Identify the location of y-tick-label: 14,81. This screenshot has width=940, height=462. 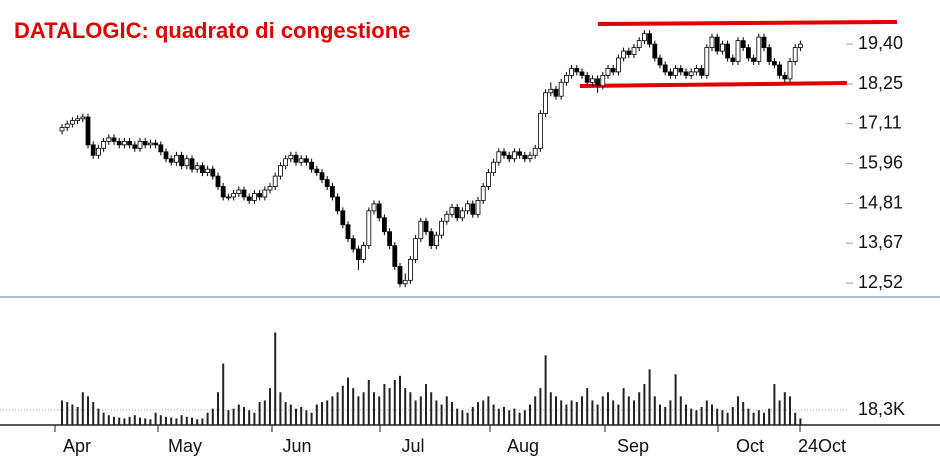
(880, 202).